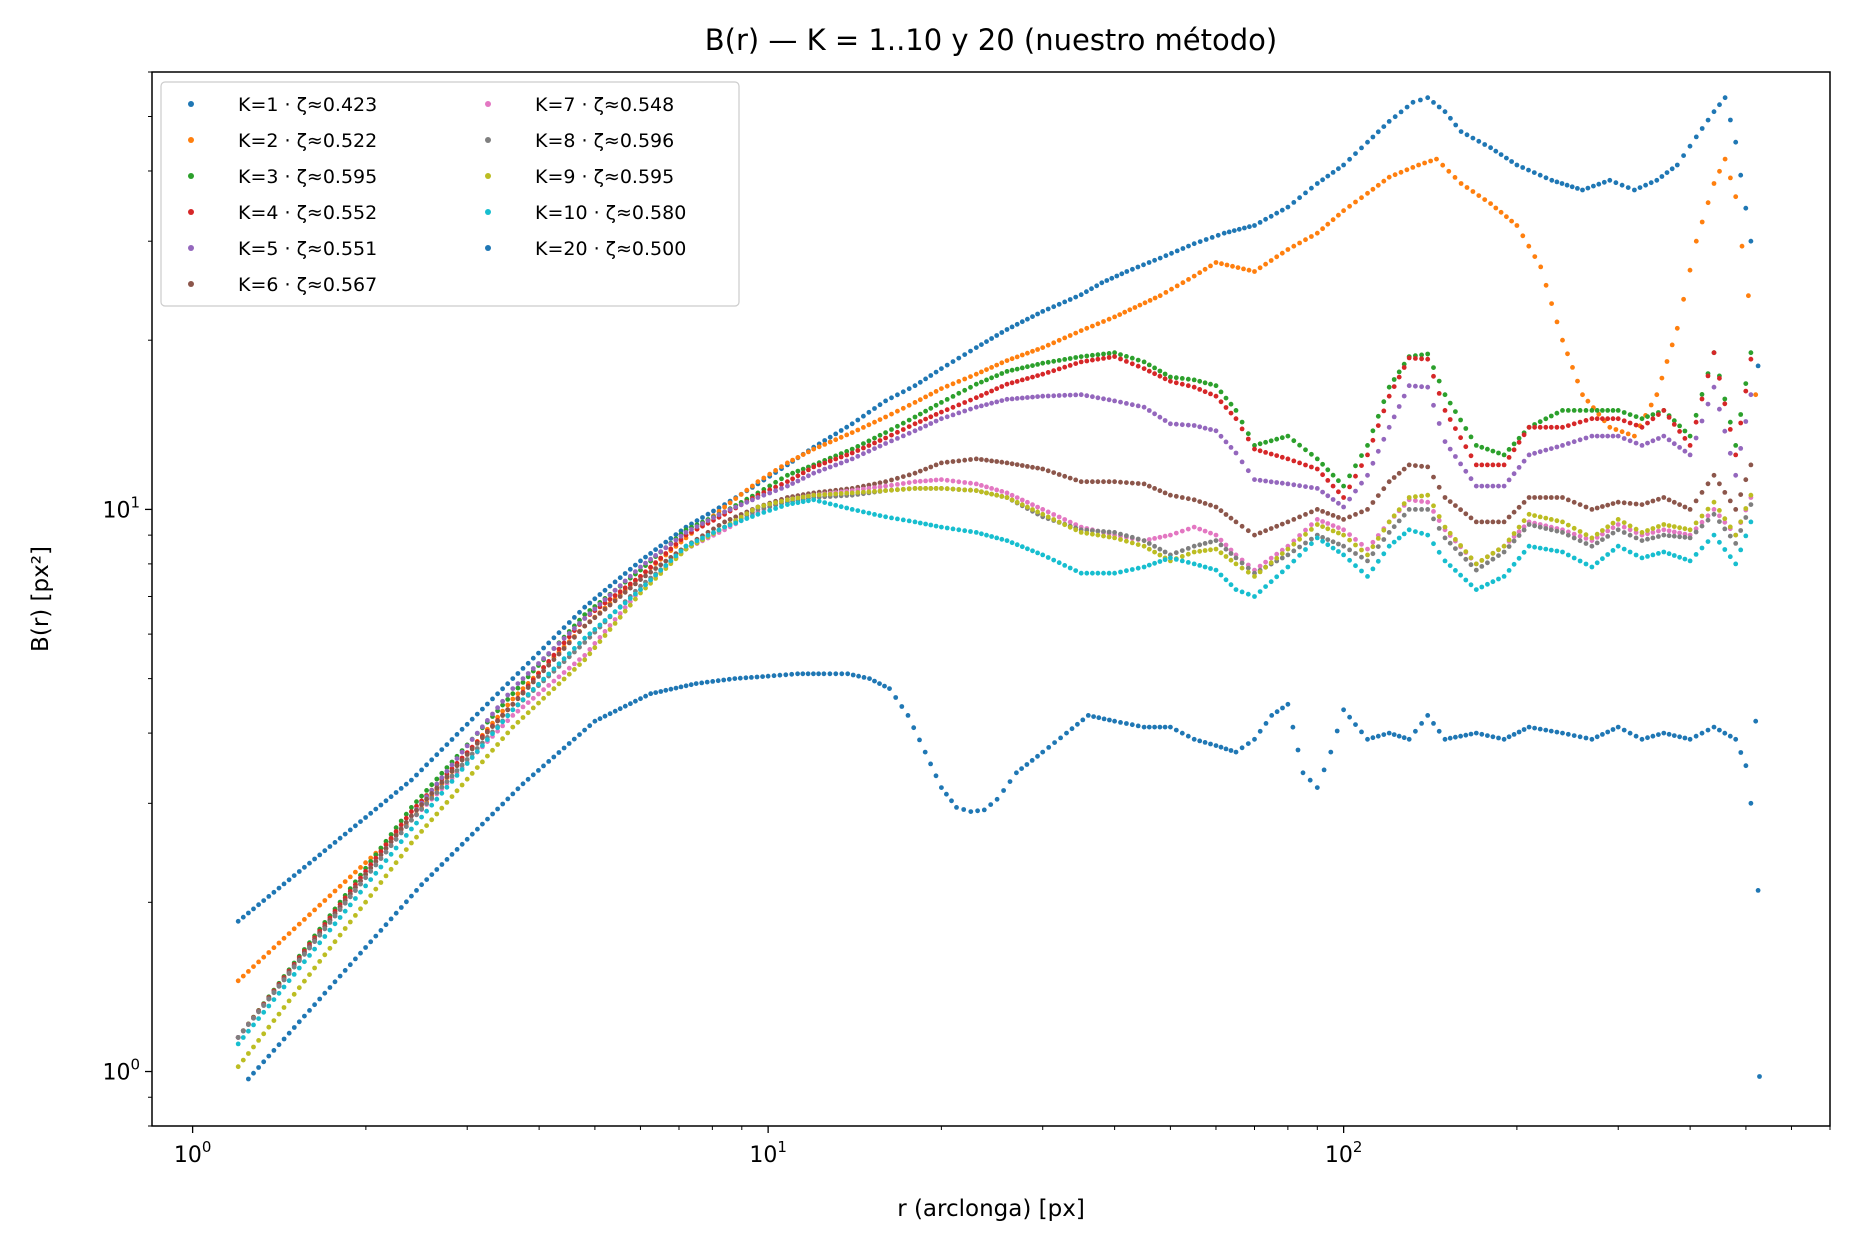  Describe the element at coordinates (307, 105) in the screenshot. I see `legend-label: K=1 · ζ≈0.423` at that location.